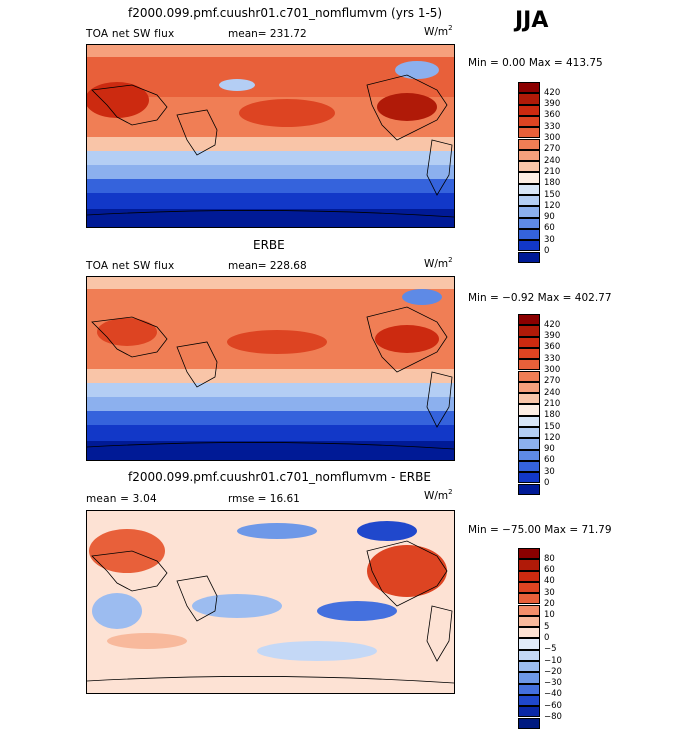  What do you see at coordinates (552, 336) in the screenshot?
I see `panel-2-colorbar-tick-label: 390` at bounding box center [552, 336].